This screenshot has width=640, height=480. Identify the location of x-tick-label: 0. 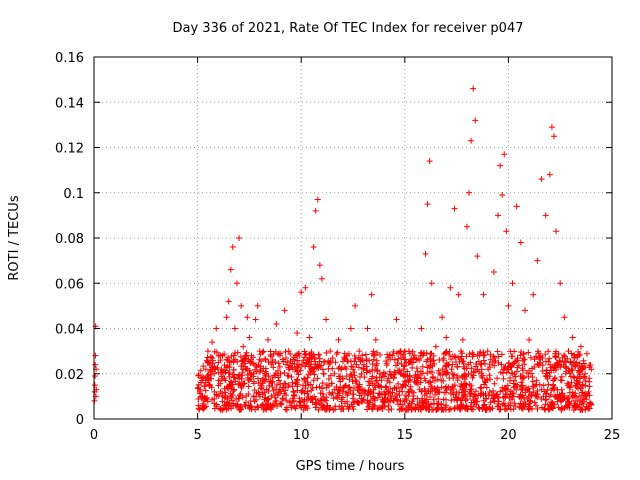
(94, 435).